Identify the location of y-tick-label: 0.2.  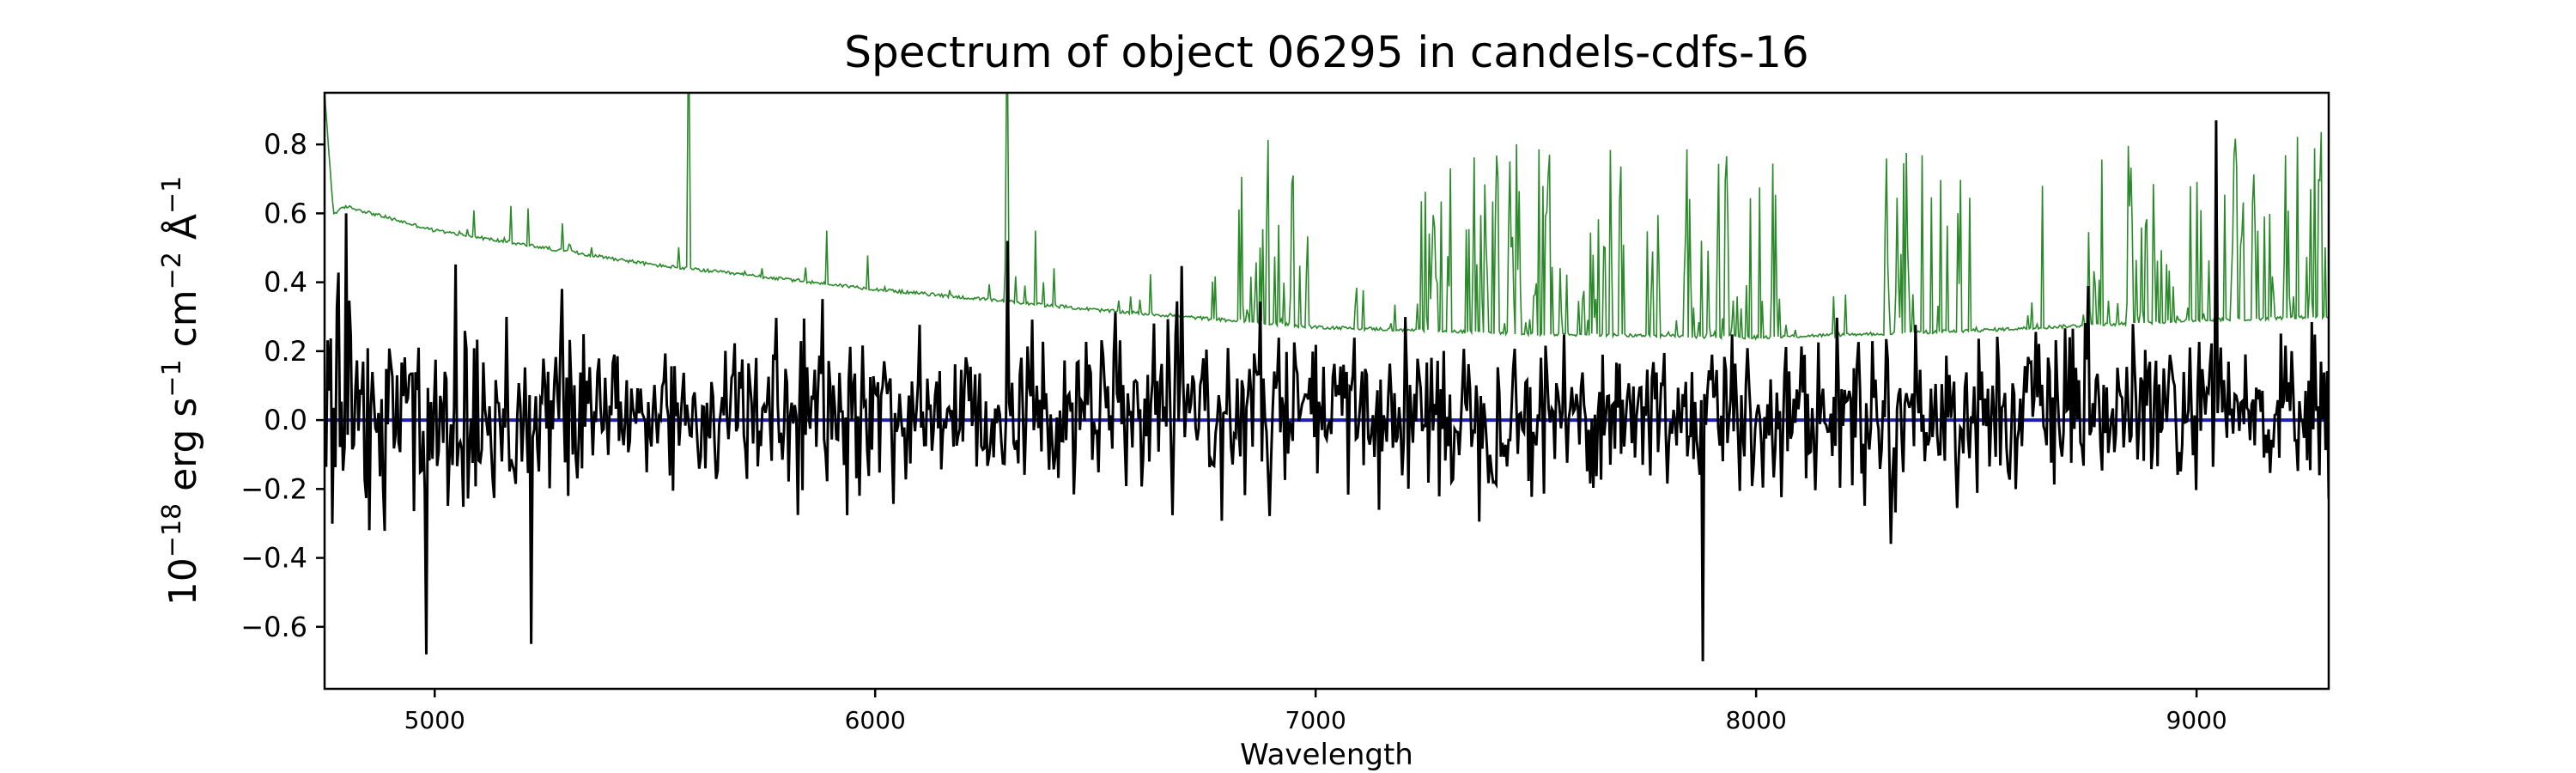
(285, 351).